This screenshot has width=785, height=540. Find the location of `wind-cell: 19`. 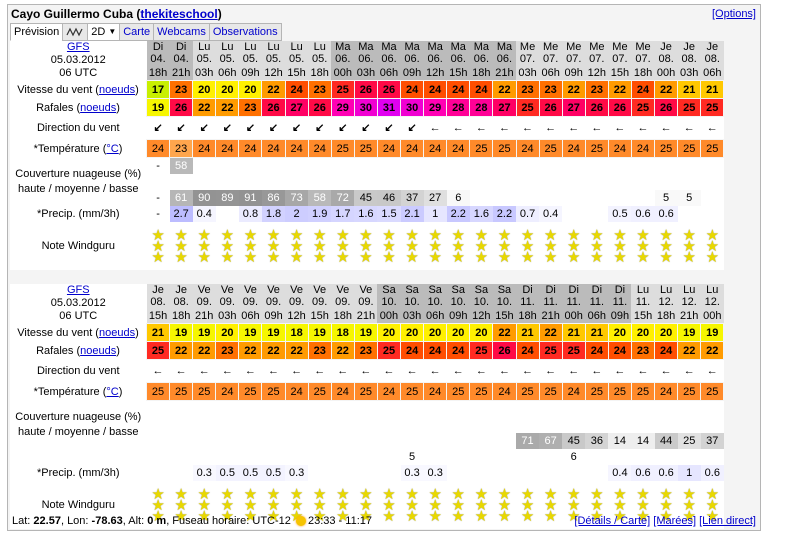

wind-cell: 19 is located at coordinates (273, 332).